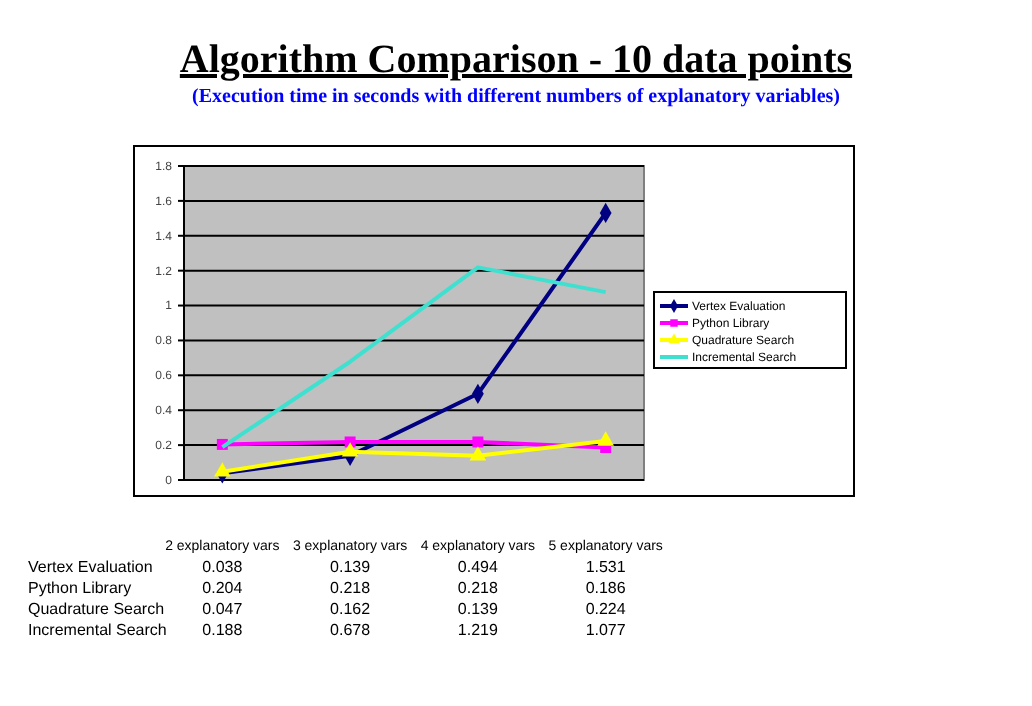 The width and height of the screenshot is (1032, 706). I want to click on data-label: 0.047, so click(223, 609).